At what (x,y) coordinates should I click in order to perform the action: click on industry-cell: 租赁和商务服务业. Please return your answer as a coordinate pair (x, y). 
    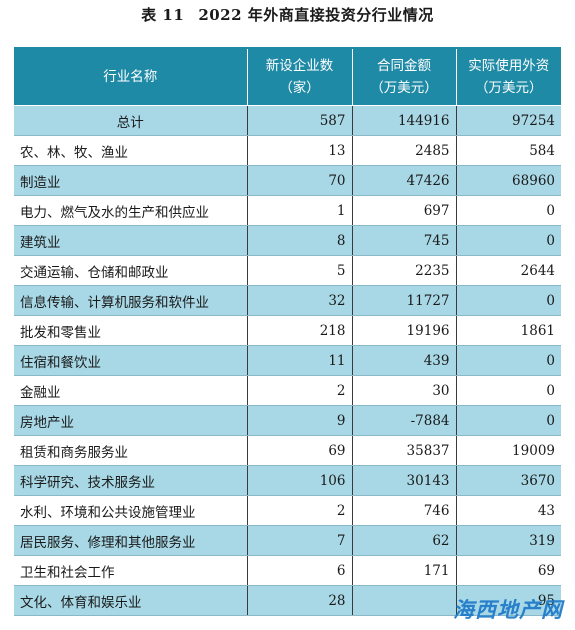
    Looking at the image, I should click on (131, 450).